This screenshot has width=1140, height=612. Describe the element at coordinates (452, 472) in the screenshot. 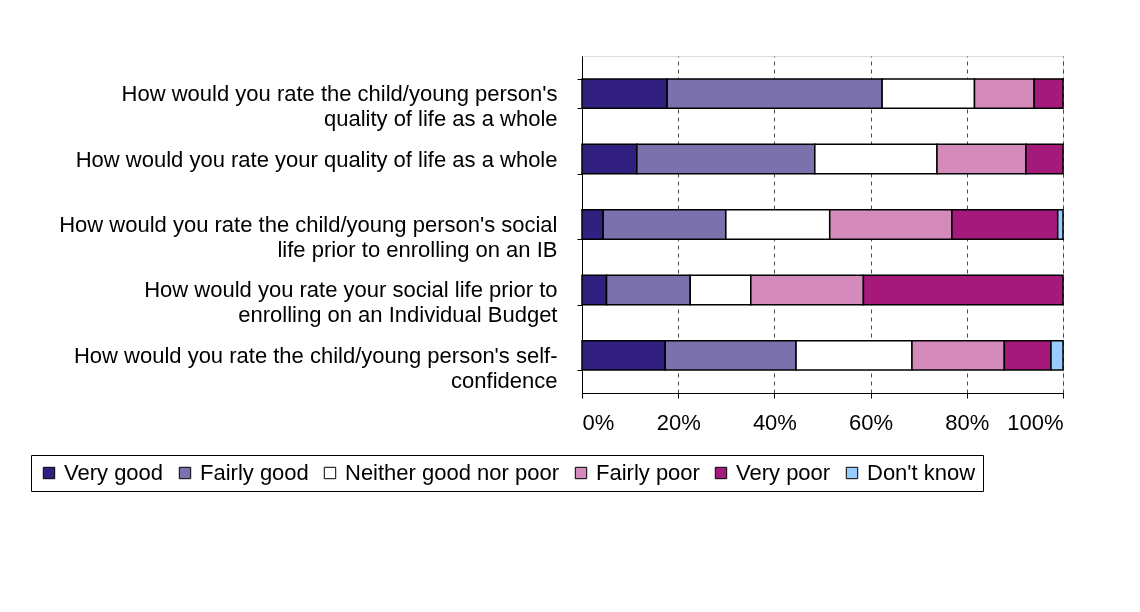

I see `legend-label: Neither good nor poor` at that location.